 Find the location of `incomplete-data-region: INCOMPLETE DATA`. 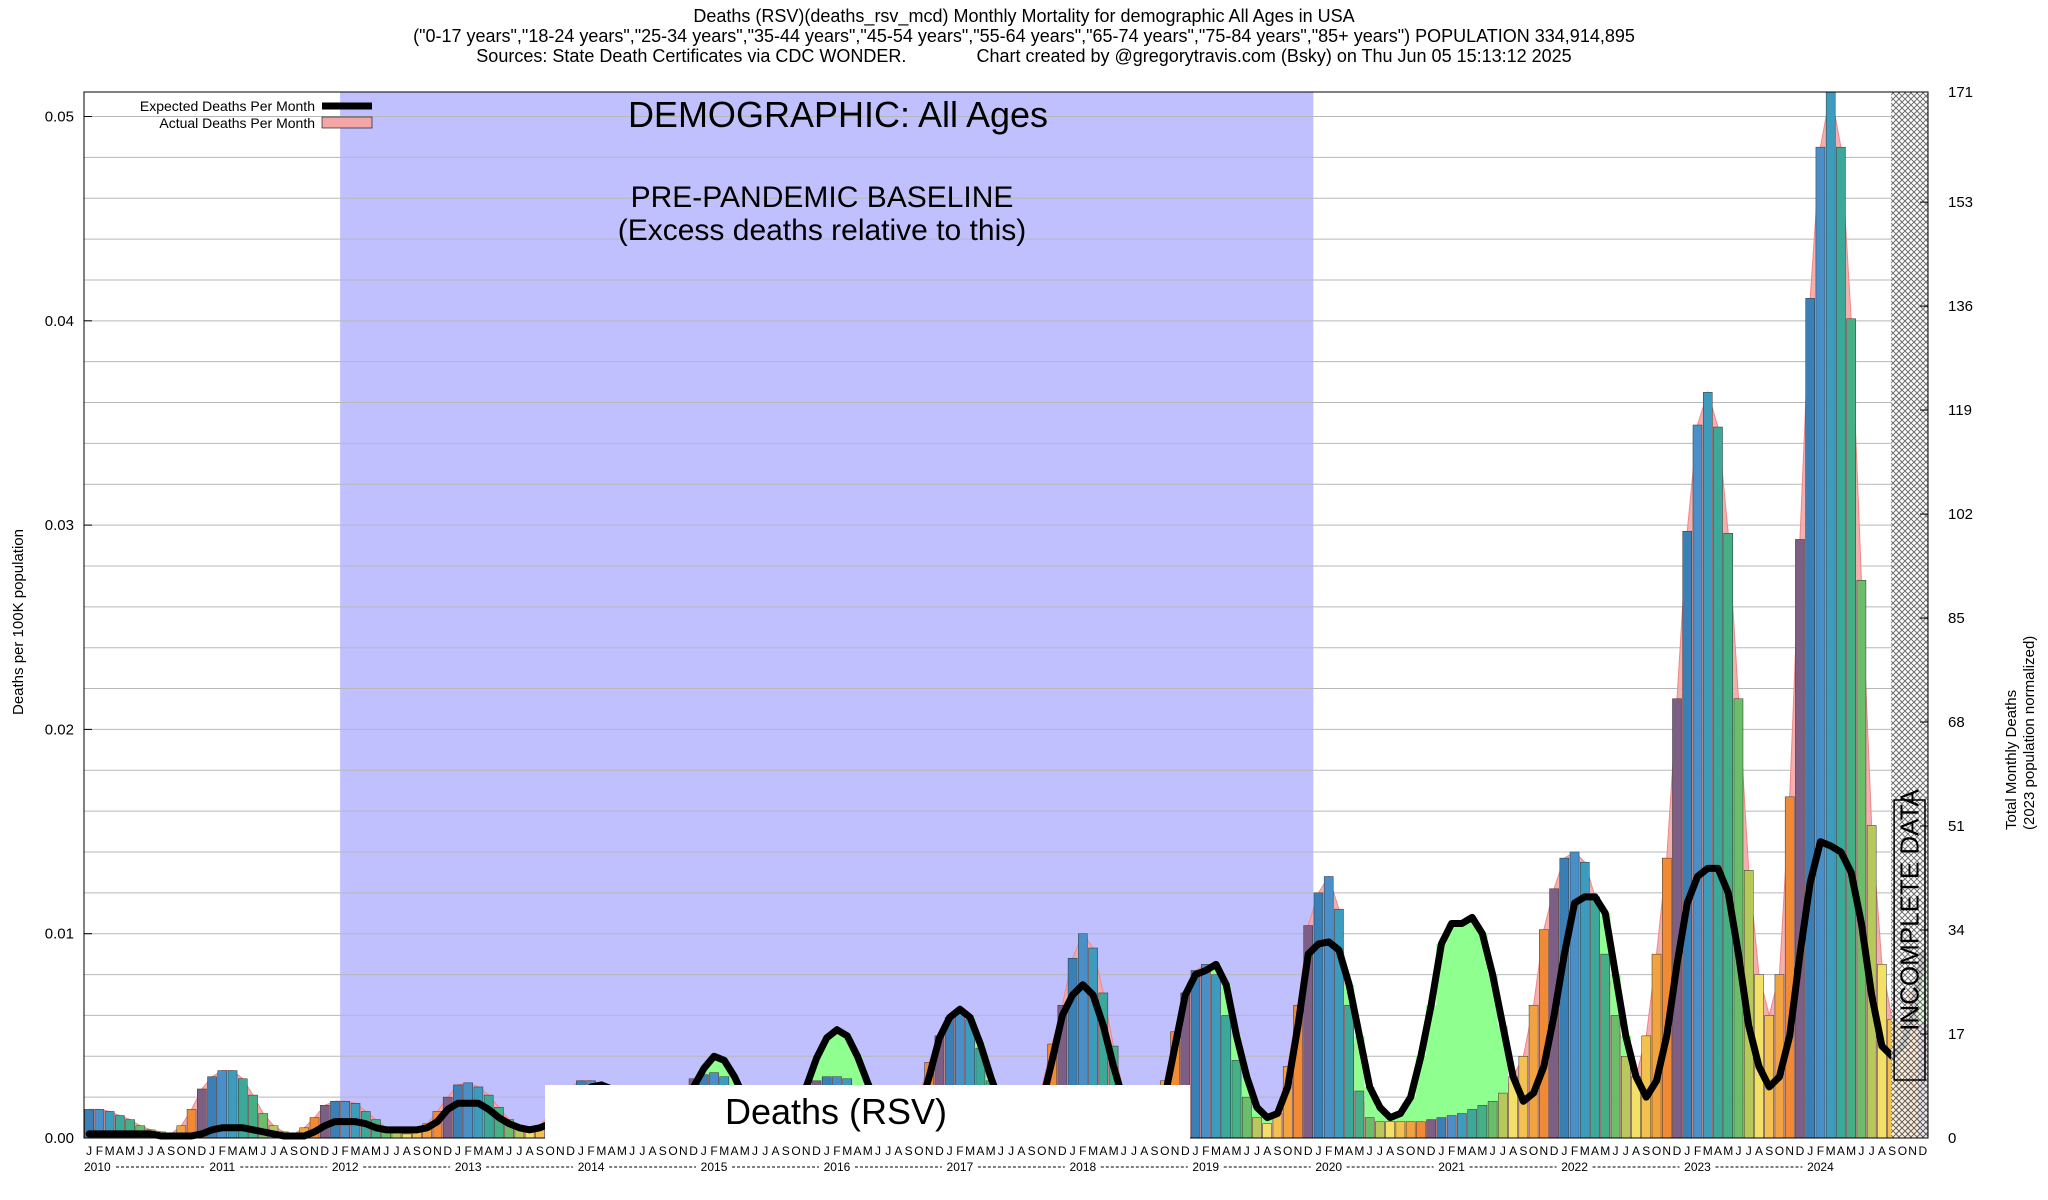

incomplete-data-region: INCOMPLETE DATA is located at coordinates (1909, 615).